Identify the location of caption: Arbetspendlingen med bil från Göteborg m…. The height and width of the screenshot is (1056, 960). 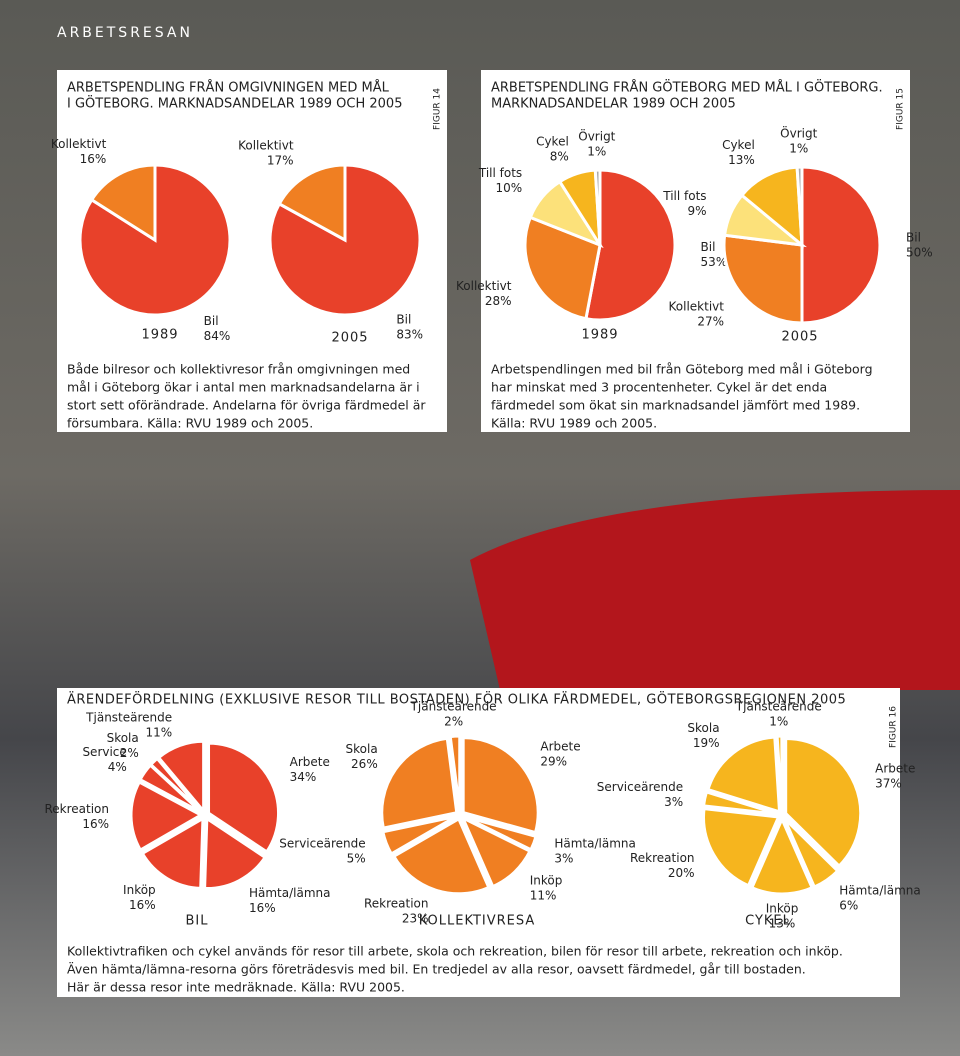
(682, 369).